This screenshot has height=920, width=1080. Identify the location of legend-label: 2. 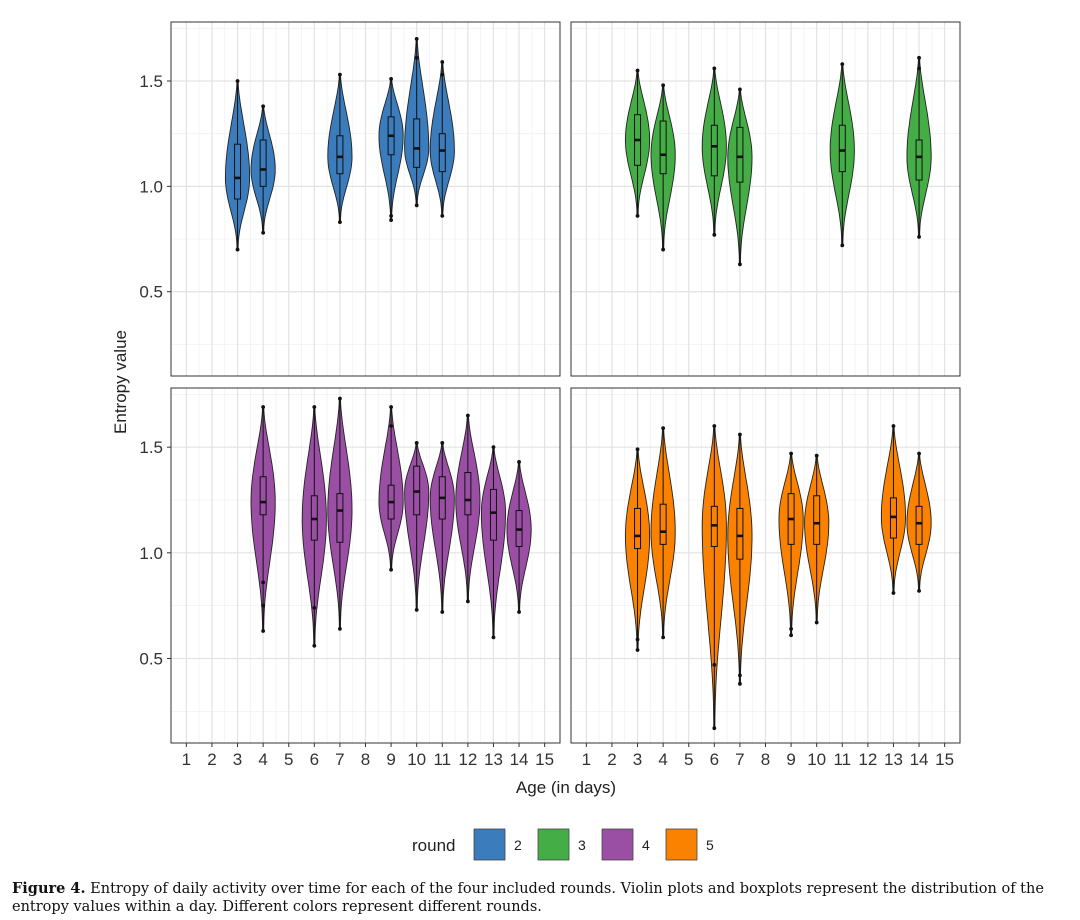
(518, 845).